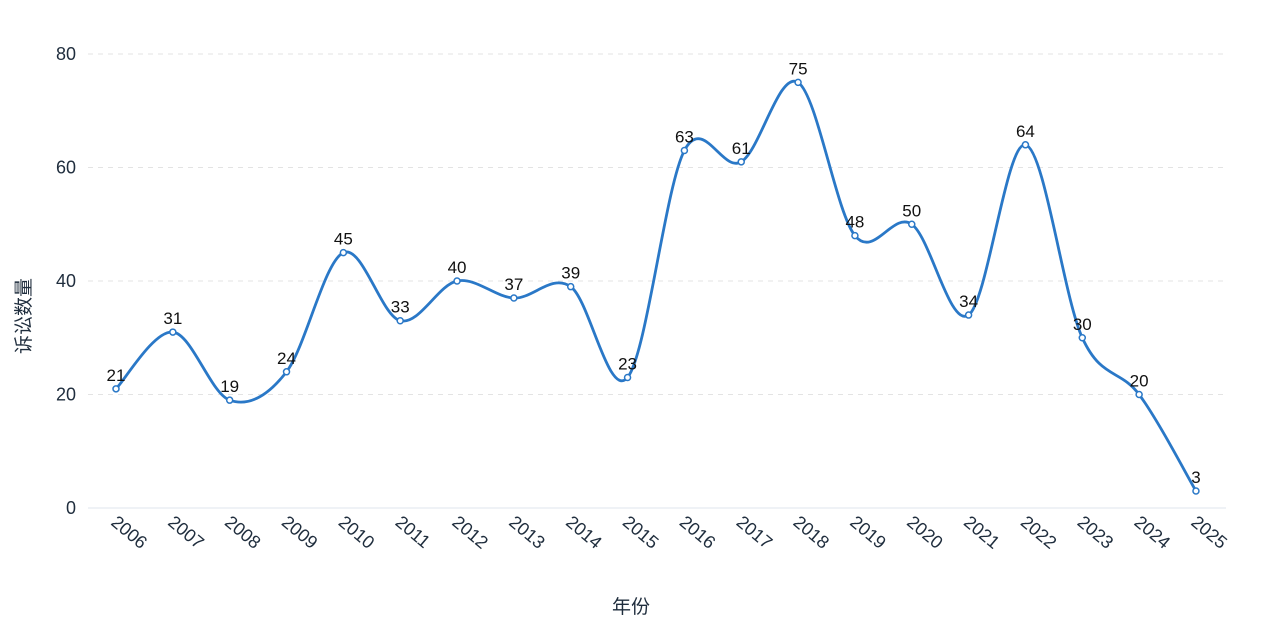 Image resolution: width=1263 pixels, height=632 pixels. What do you see at coordinates (570, 273) in the screenshot?
I see `data-label: 39` at bounding box center [570, 273].